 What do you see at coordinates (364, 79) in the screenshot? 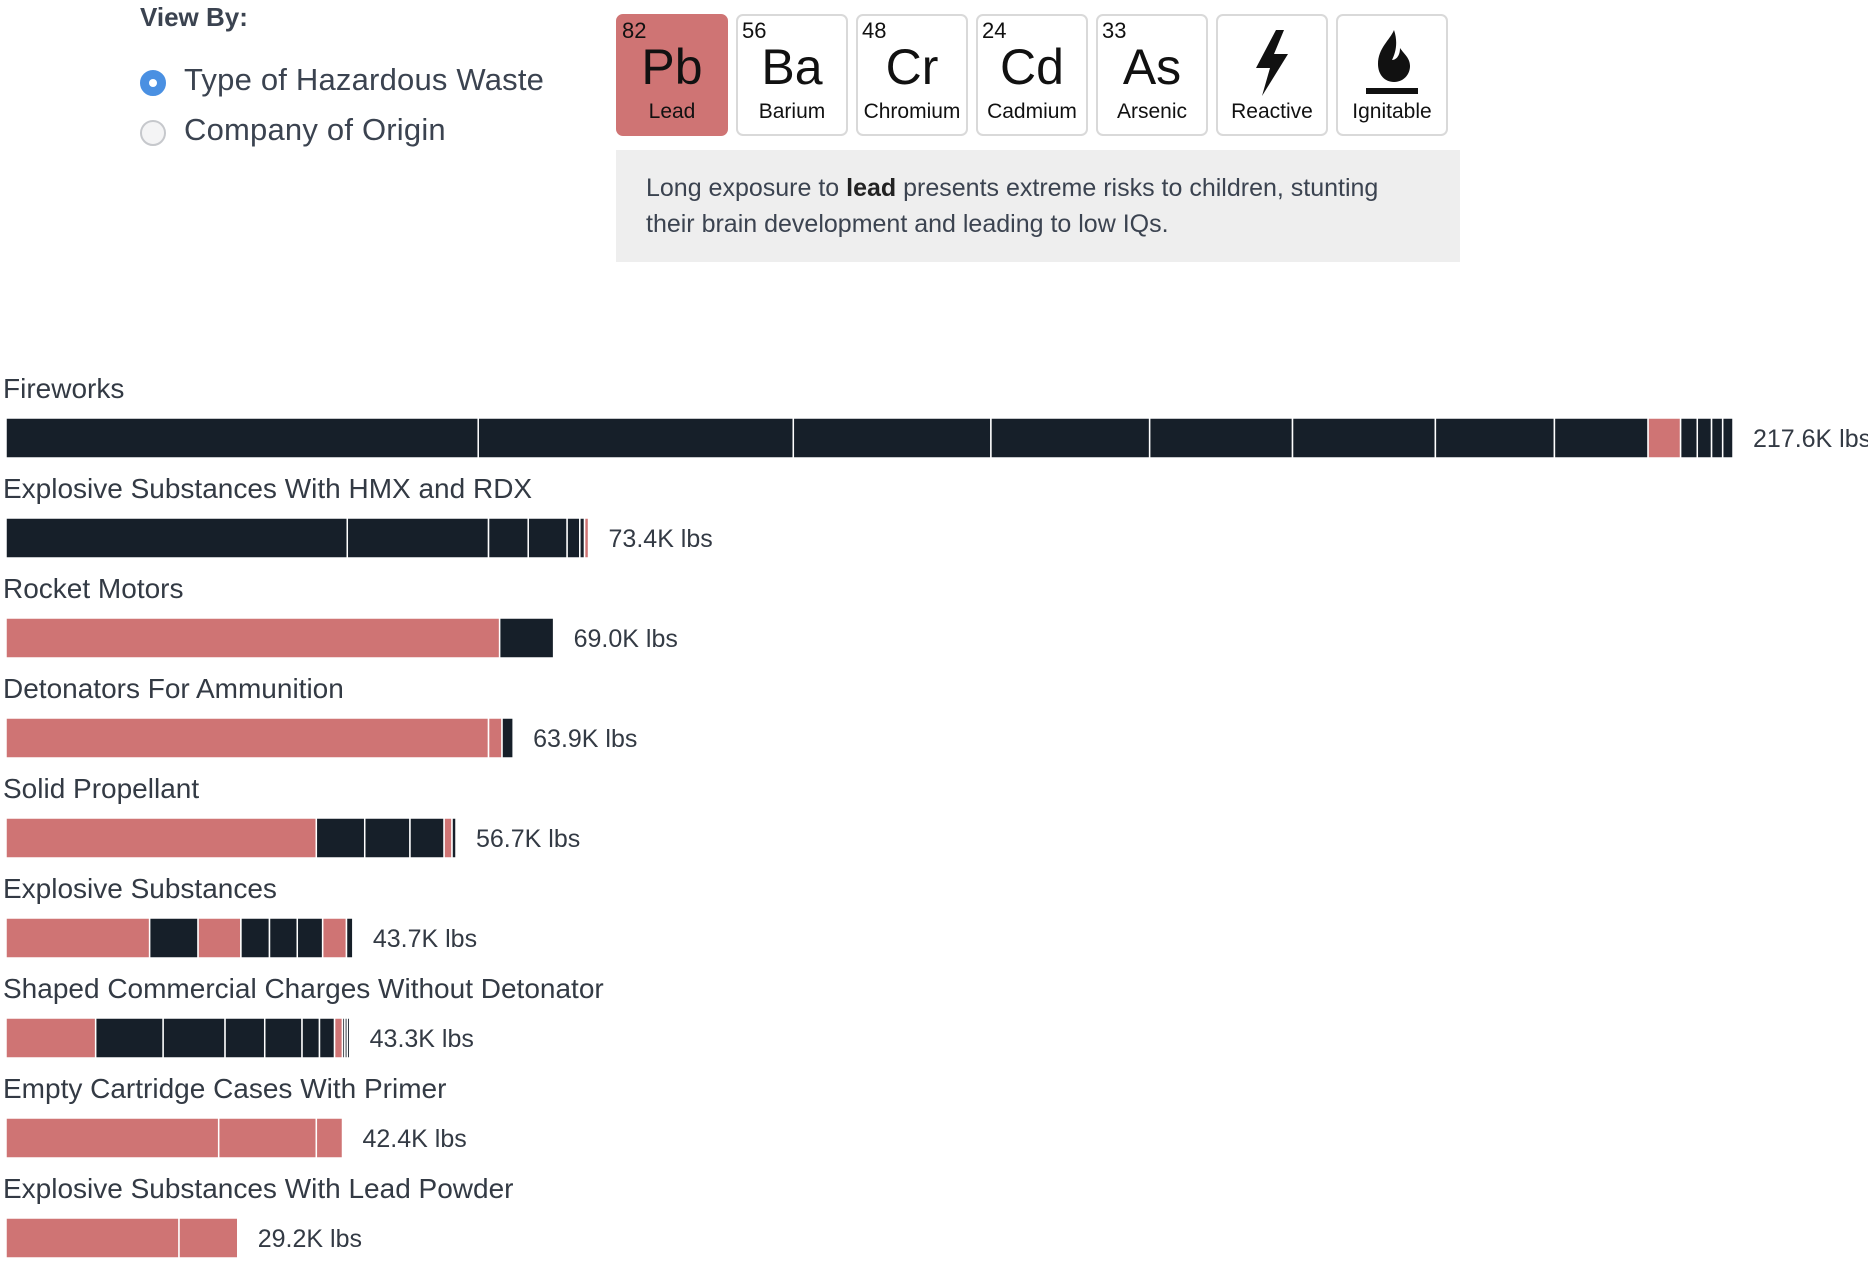
I see `view-by-option-label: Type of Hazardous Waste` at bounding box center [364, 79].